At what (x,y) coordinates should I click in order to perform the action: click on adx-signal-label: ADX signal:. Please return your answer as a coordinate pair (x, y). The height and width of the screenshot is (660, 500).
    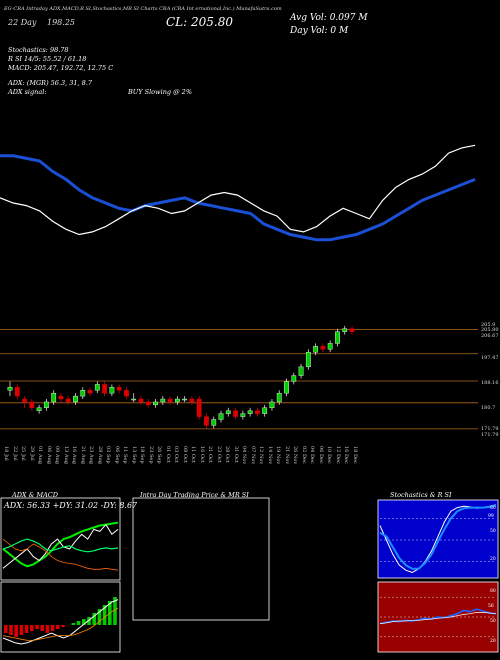
    Looking at the image, I should click on (27, 92).